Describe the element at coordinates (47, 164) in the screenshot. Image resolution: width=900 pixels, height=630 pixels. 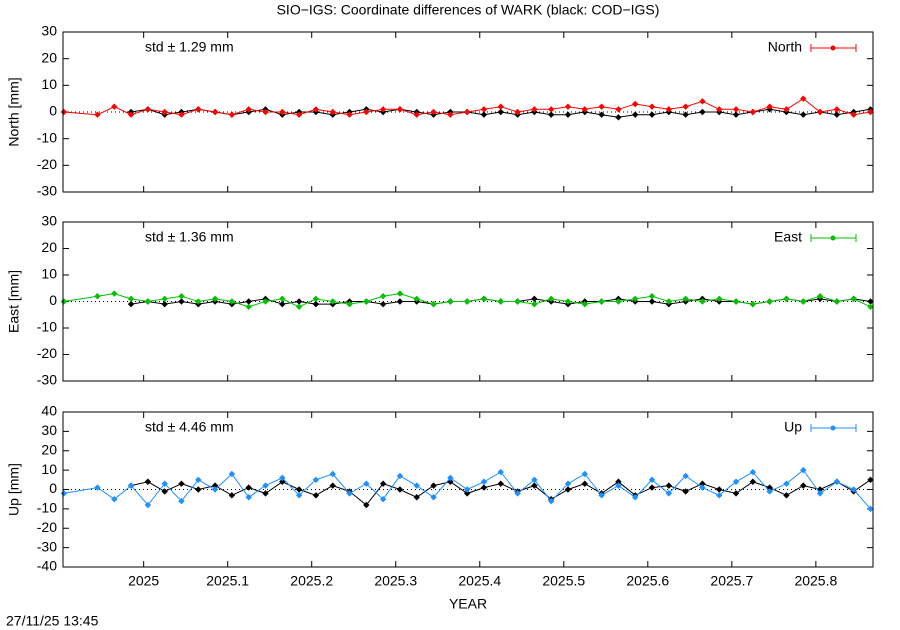
I see `y-tick-label: -20` at that location.